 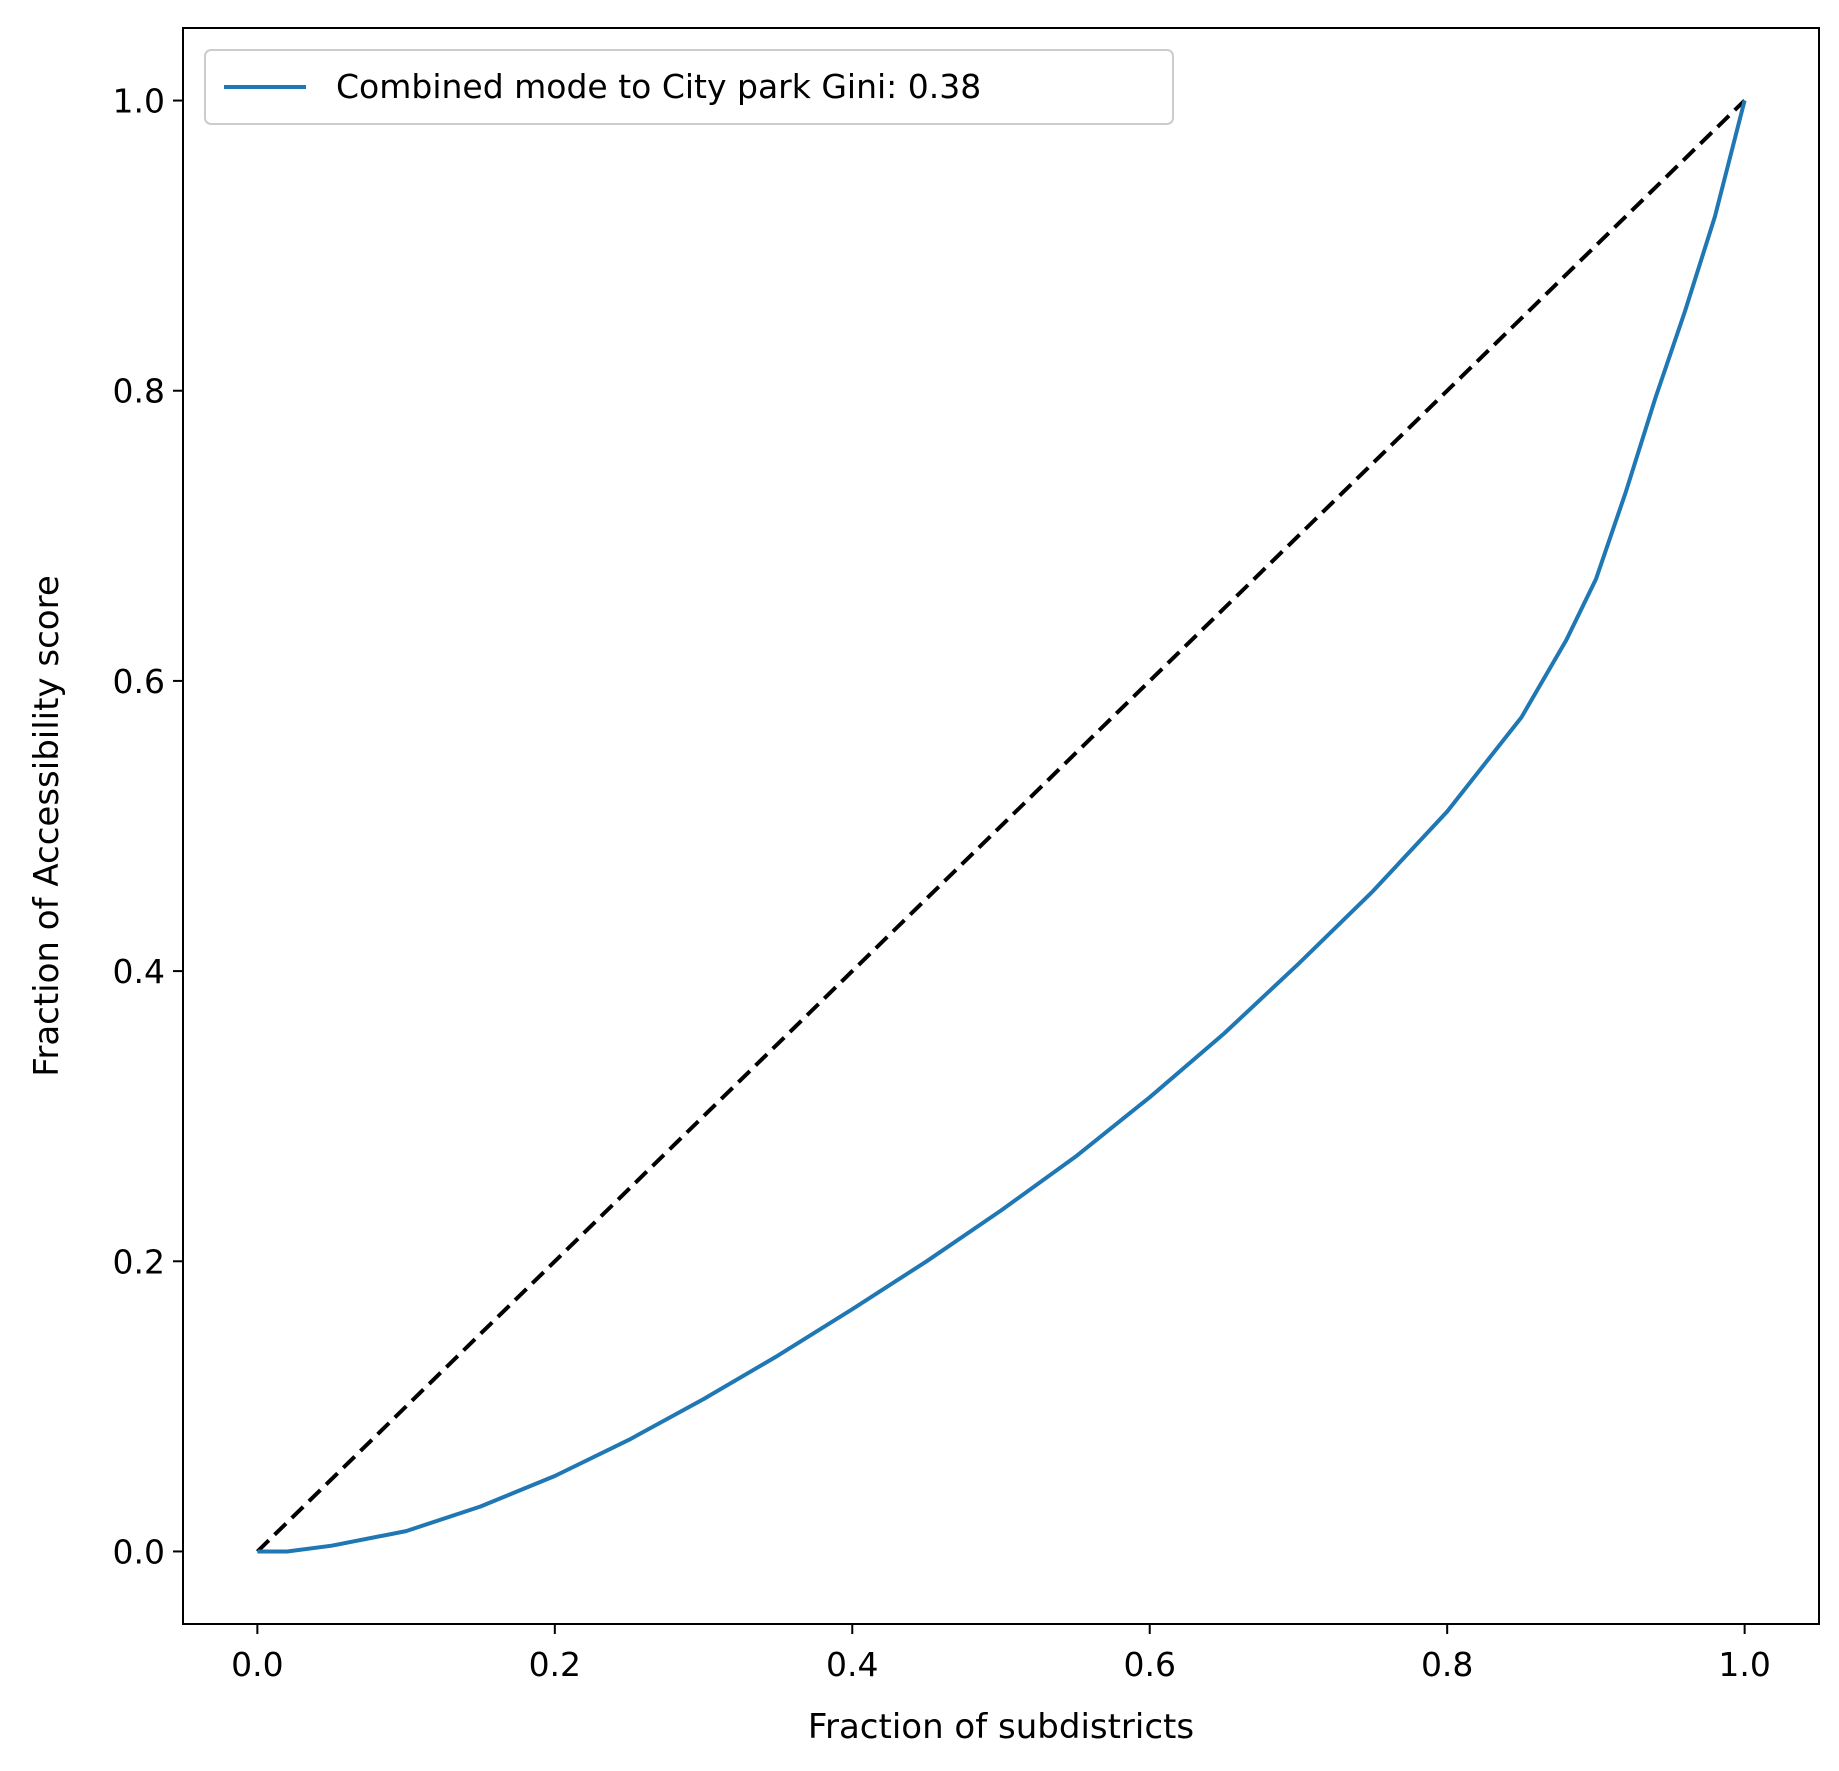 I want to click on legend-entry-label: Combined mode to City park Gini: 0.38, so click(x=658, y=86).